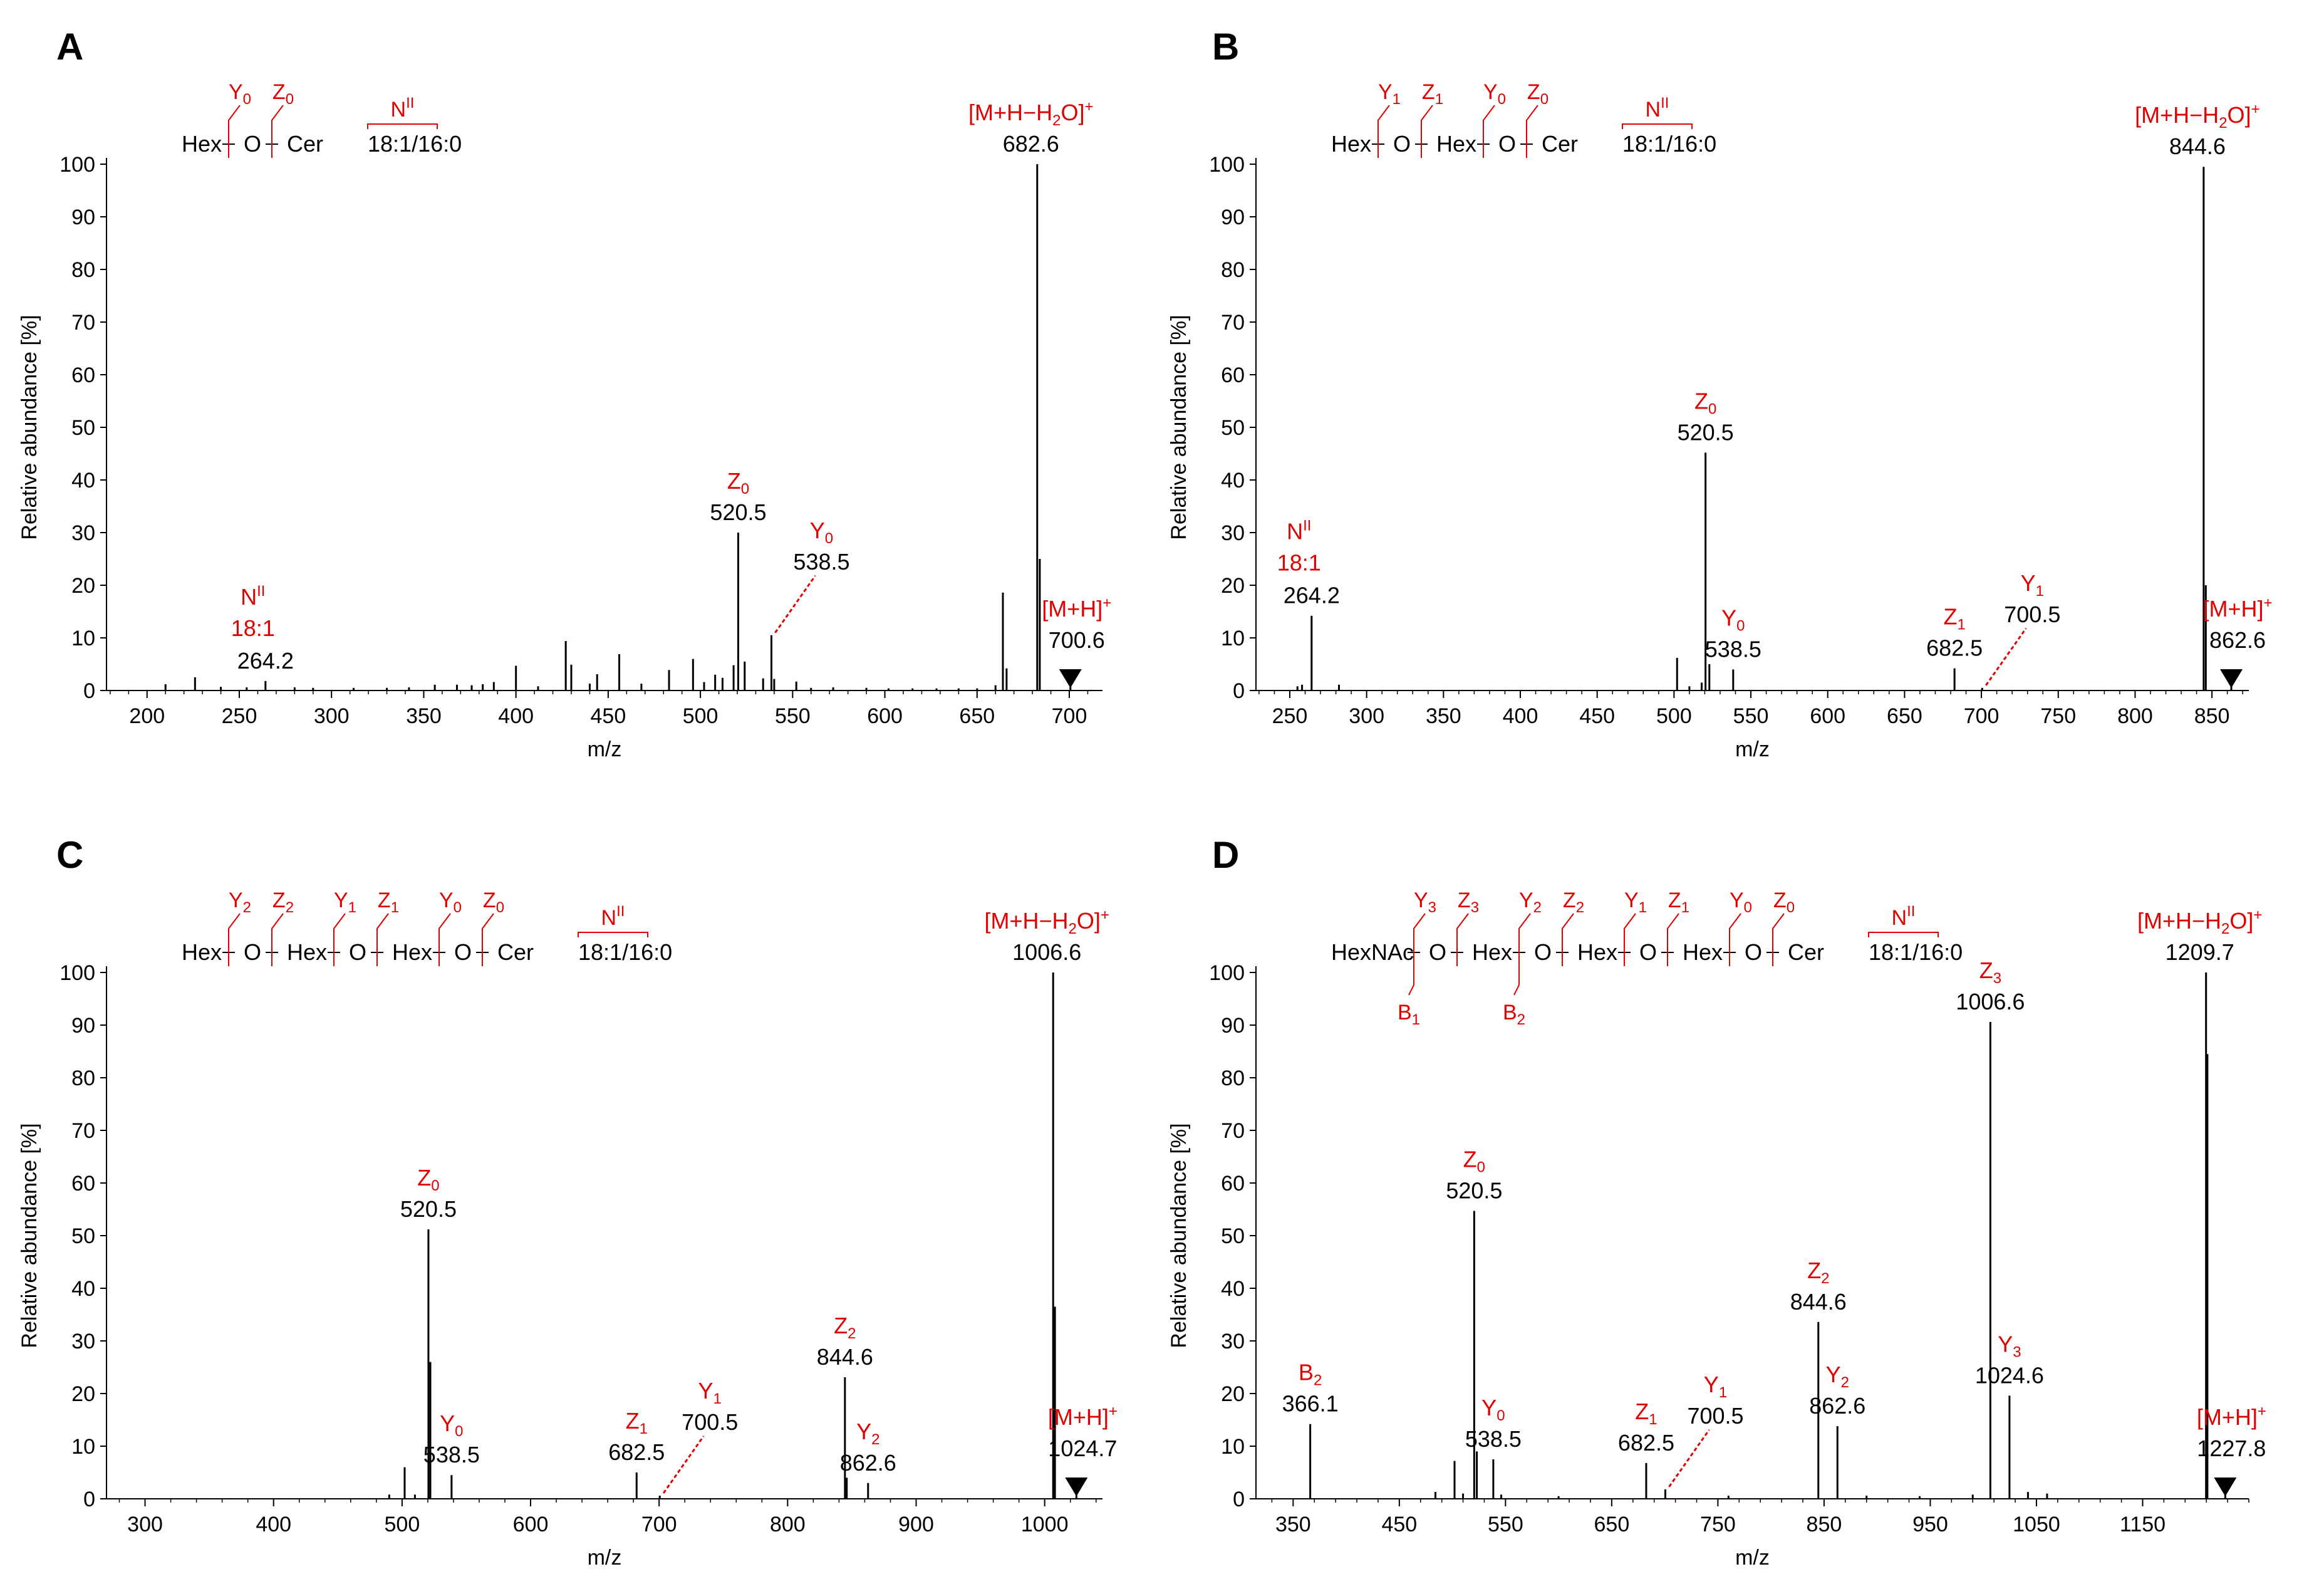 This screenshot has width=2324, height=1574. Describe the element at coordinates (1299, 531) in the screenshot. I see `peak-264.2-ion-label: NII` at that location.